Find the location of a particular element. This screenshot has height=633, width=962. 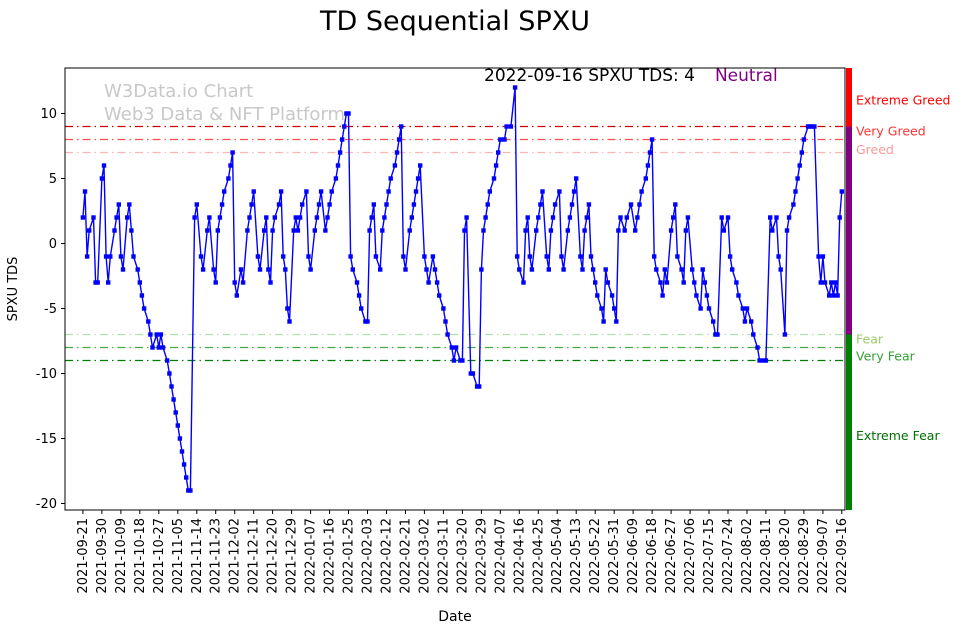

x-tick-label: 2022-09-07 is located at coordinates (823, 556).